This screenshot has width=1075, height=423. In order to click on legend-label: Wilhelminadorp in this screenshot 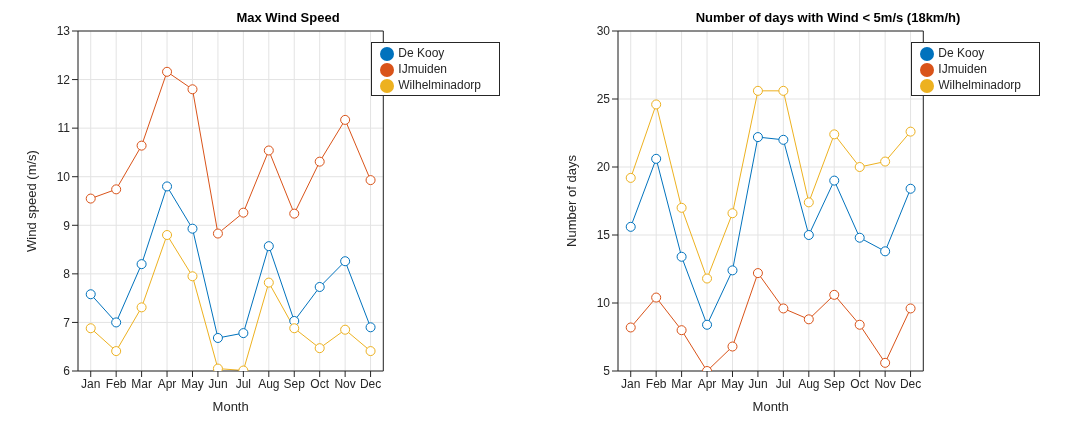, I will do `click(979, 85)`.